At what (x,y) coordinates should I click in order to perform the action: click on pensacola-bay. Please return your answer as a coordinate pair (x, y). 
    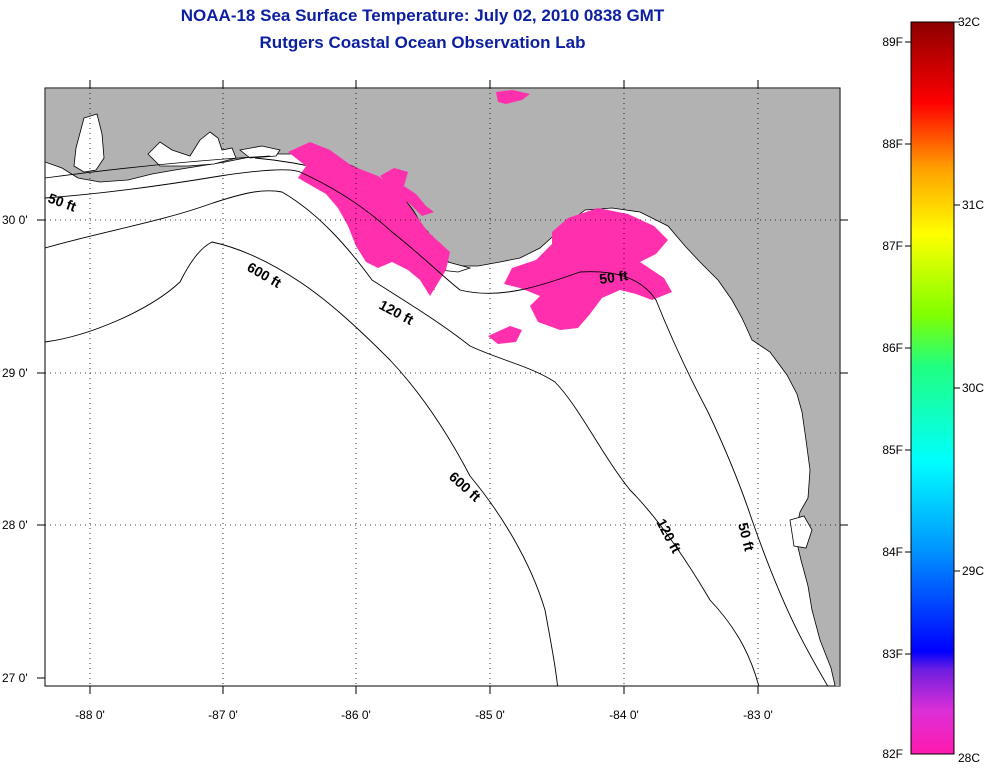
    Looking at the image, I should click on (192, 149).